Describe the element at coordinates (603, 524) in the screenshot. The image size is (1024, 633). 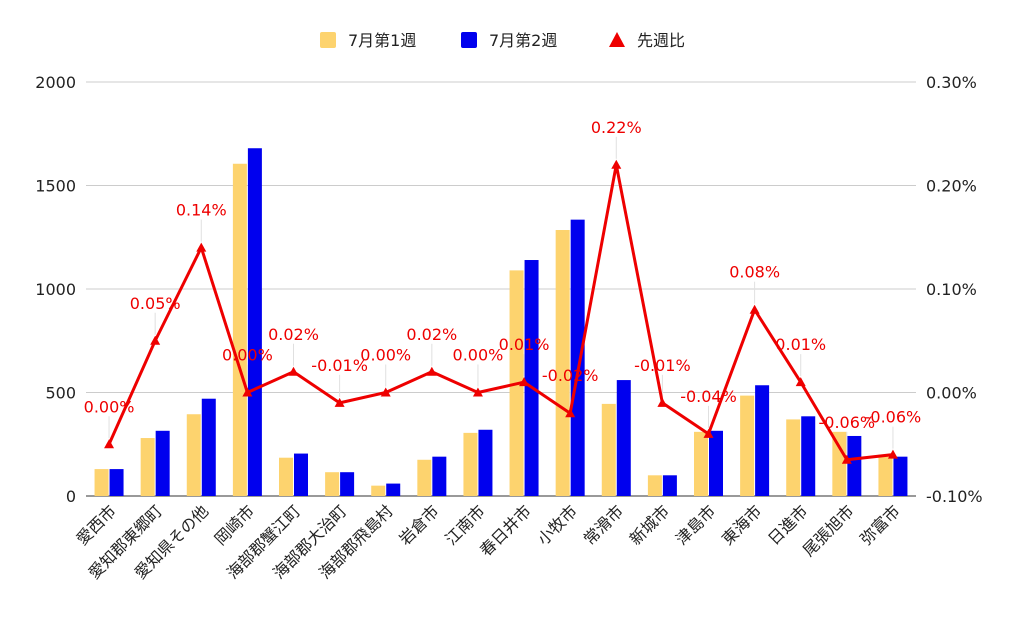
I see `category-label: 常滑市` at that location.